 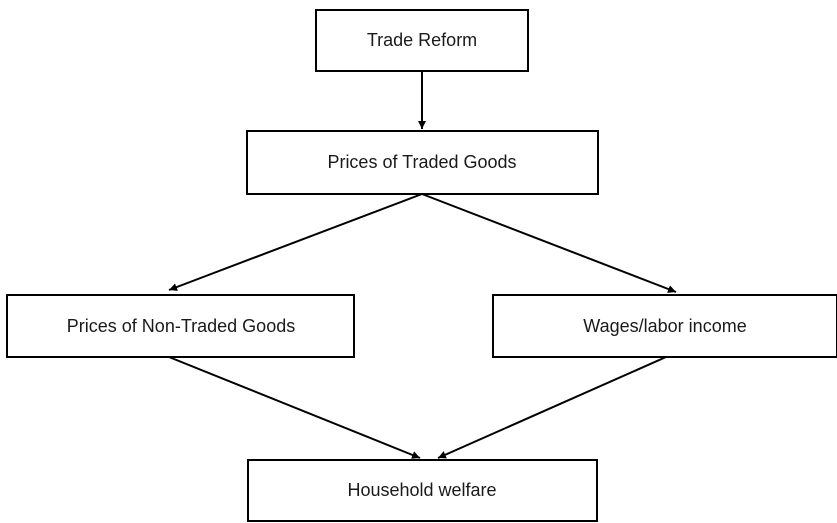 I want to click on node: Wages/labor income, so click(x=664, y=326).